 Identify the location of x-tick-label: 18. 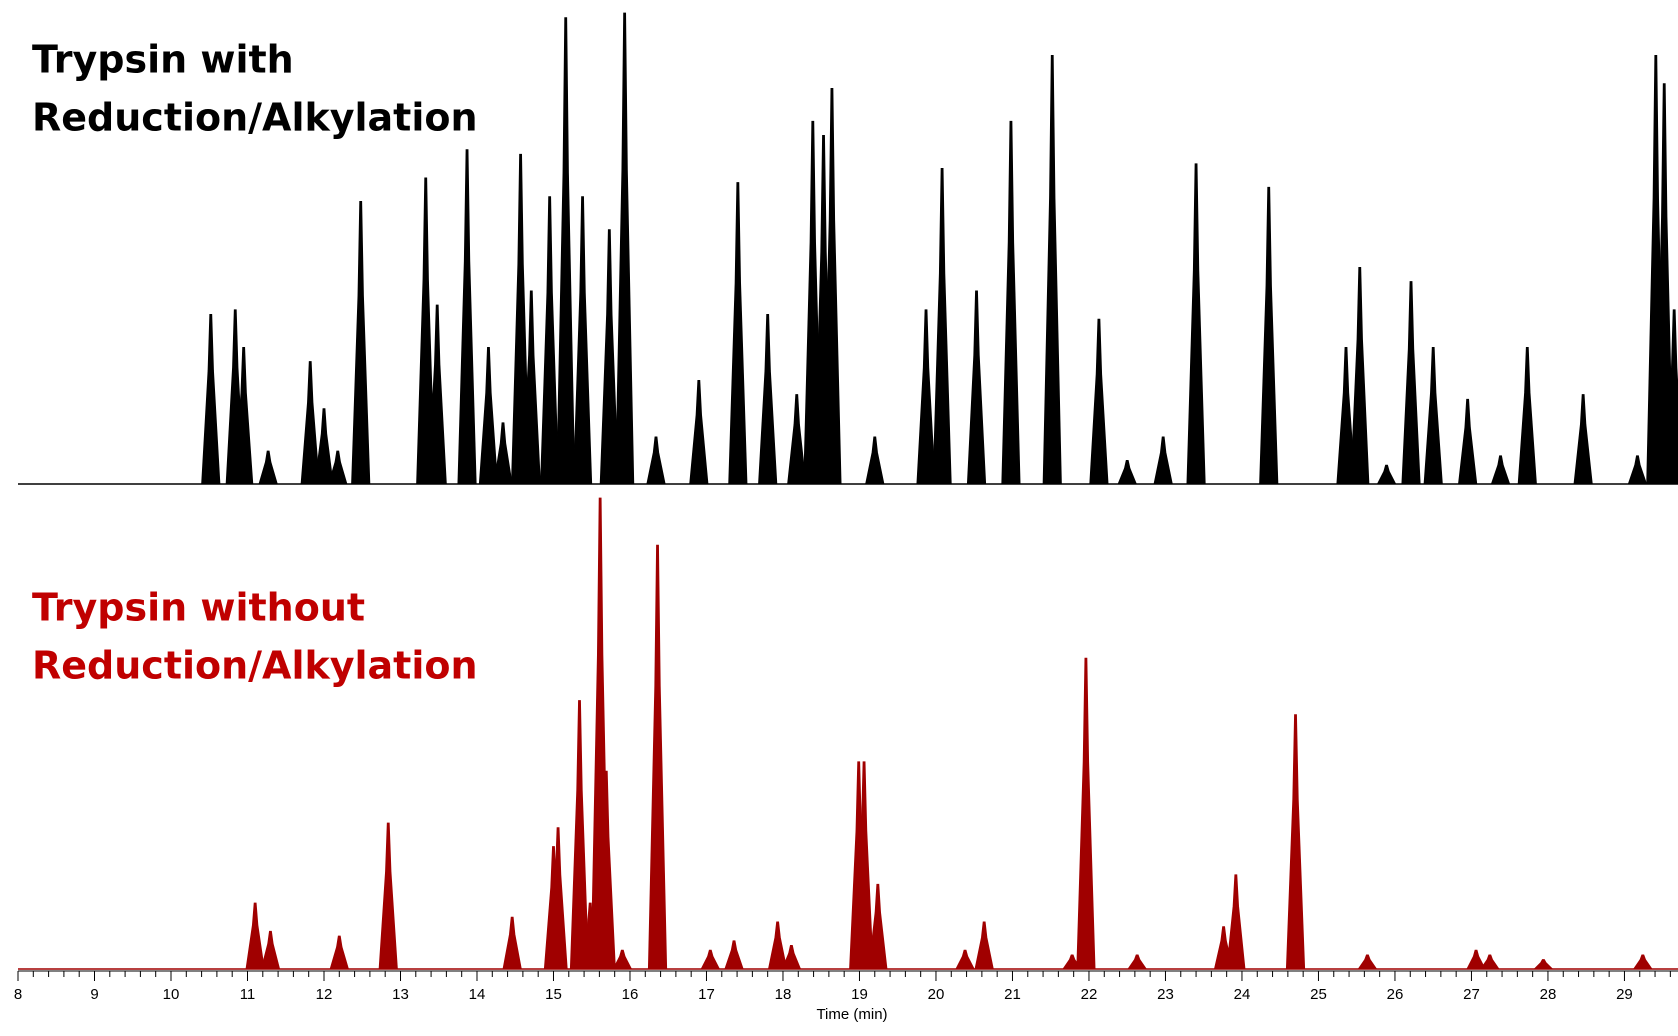
(783, 994).